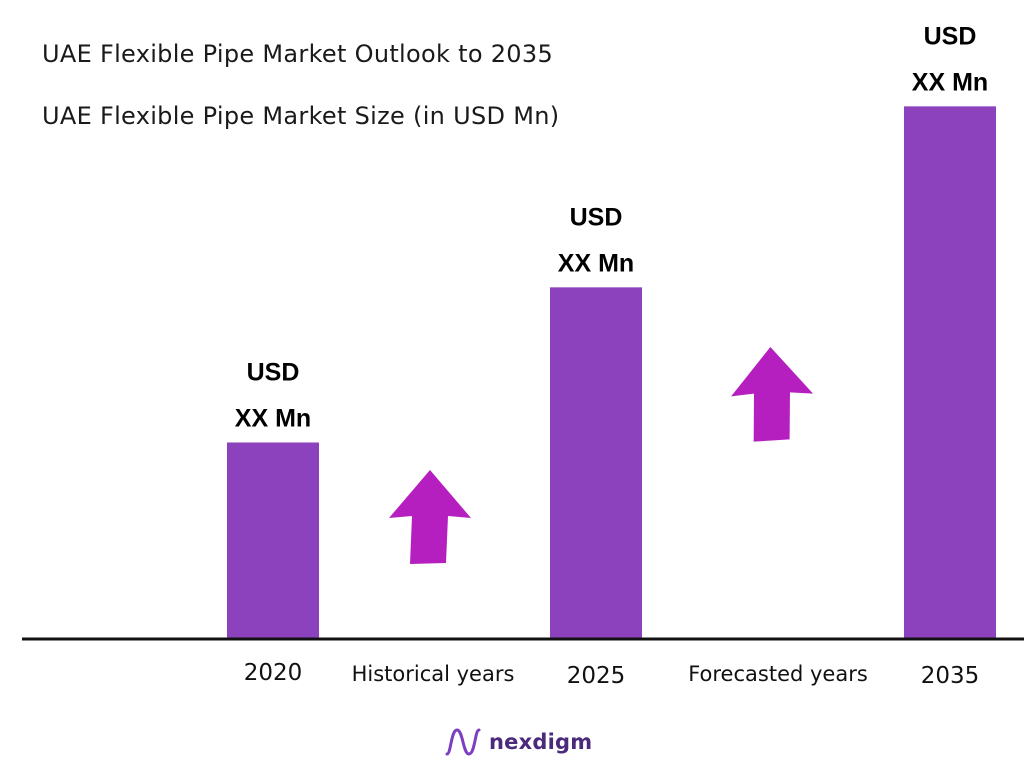  I want to click on x-tick-label: 2025, so click(596, 676).